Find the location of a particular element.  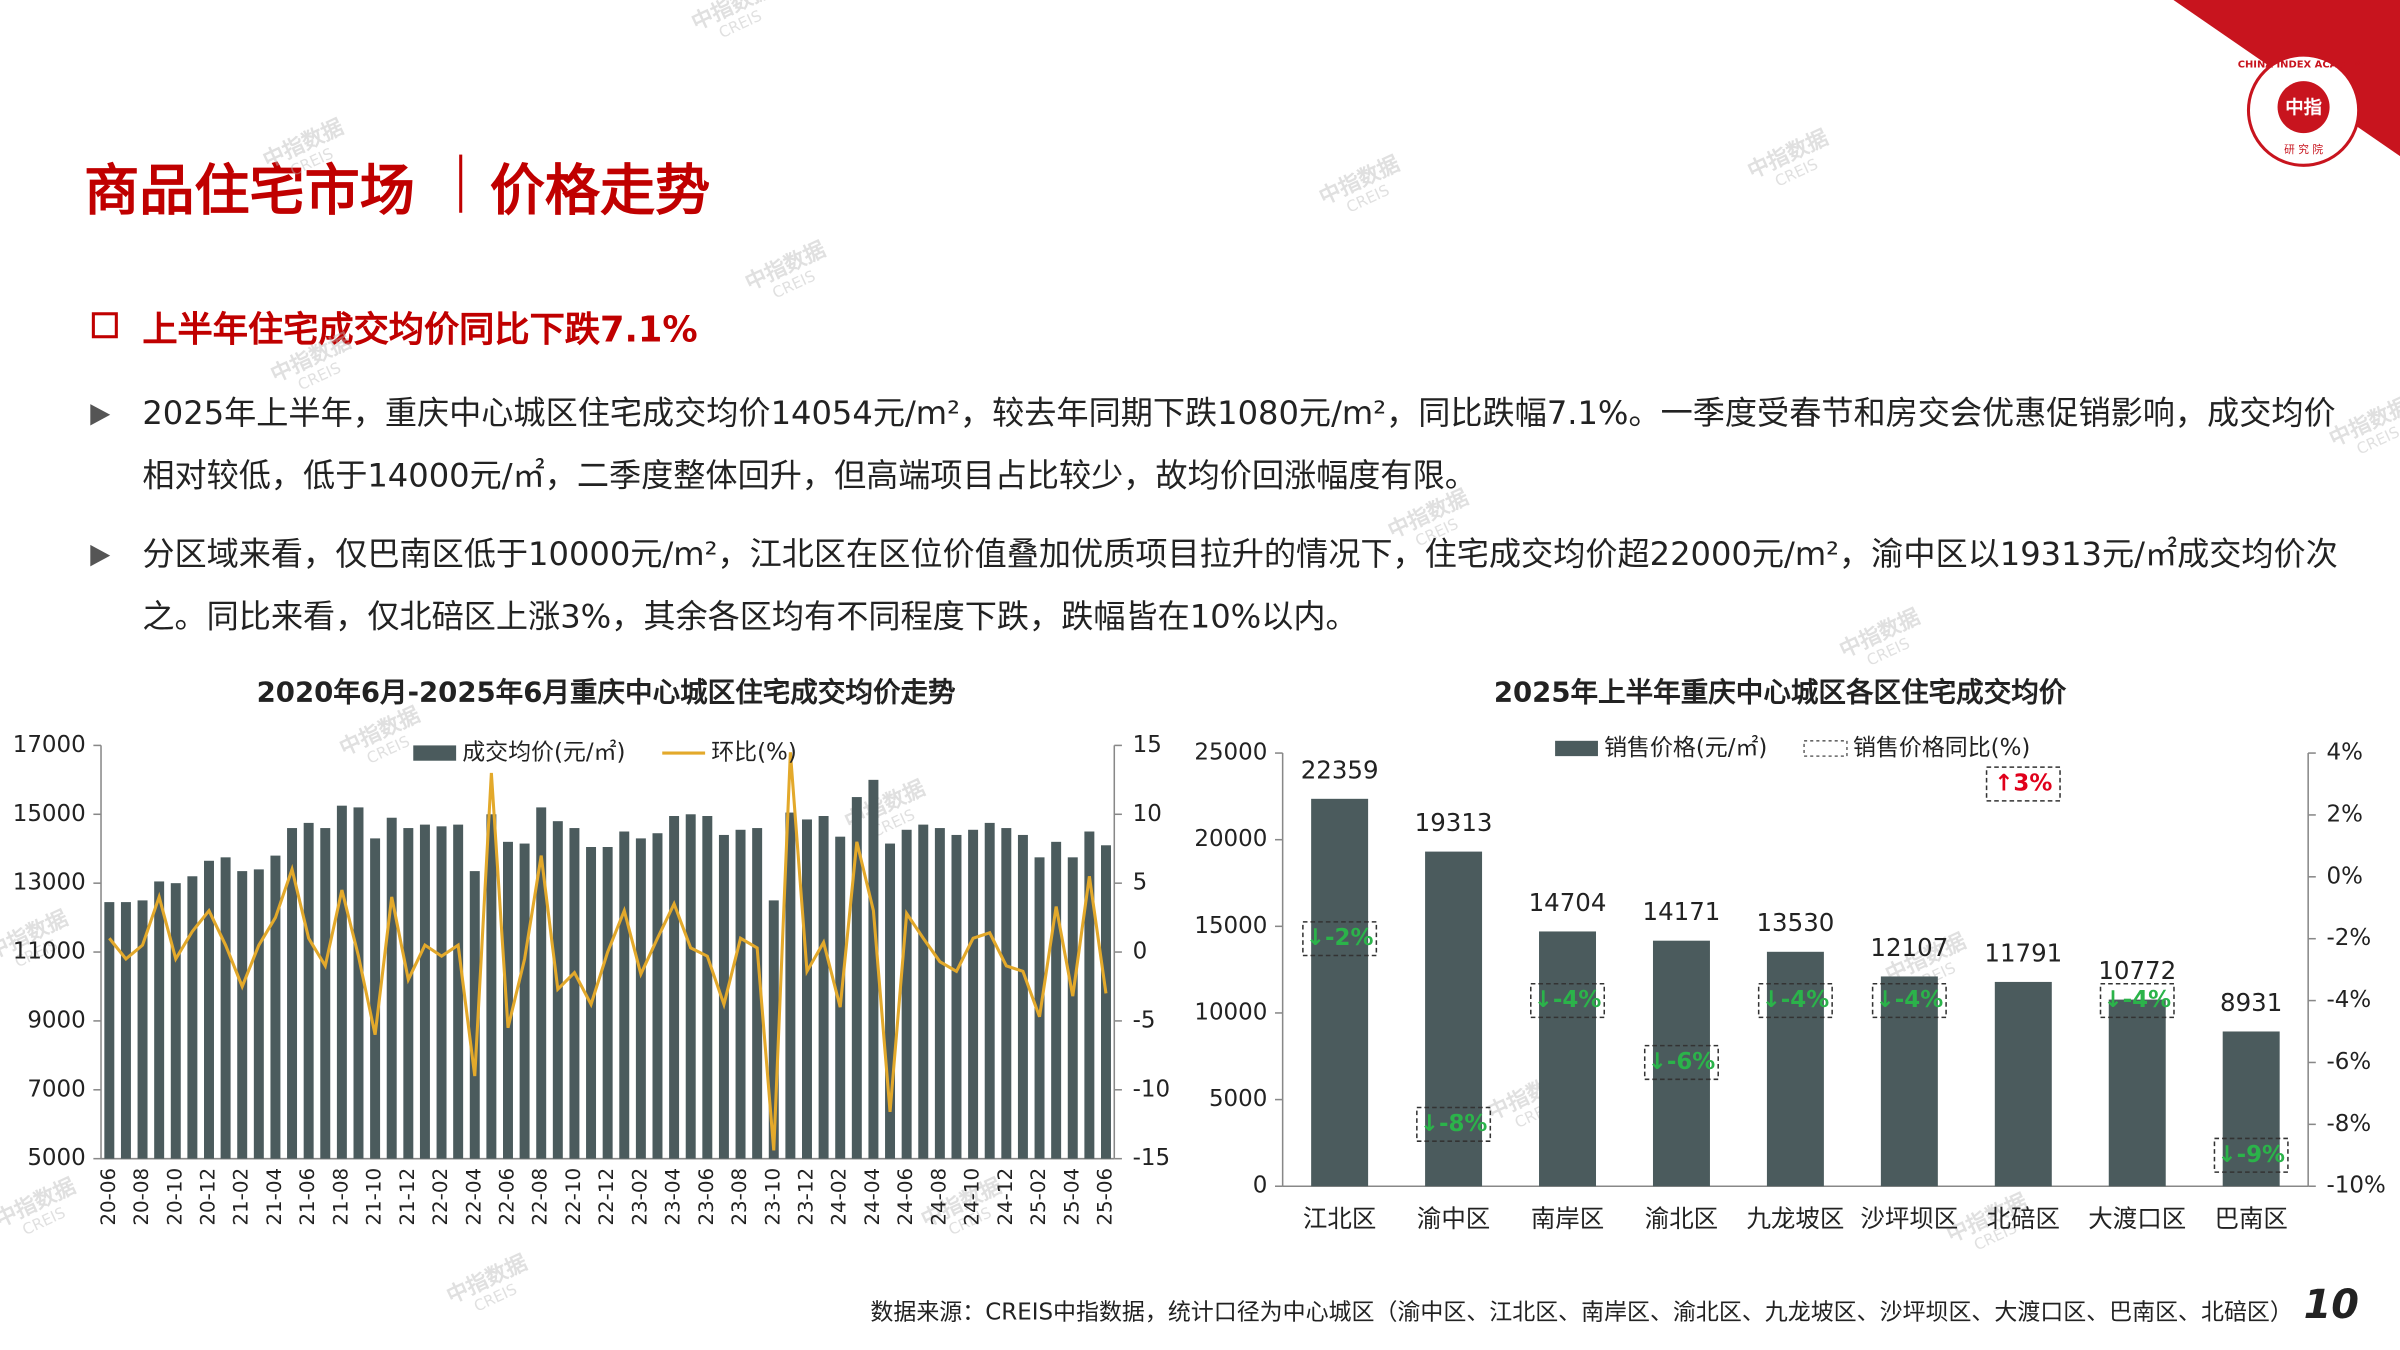

x-tick-label: 渝中区 is located at coordinates (1453, 1218).